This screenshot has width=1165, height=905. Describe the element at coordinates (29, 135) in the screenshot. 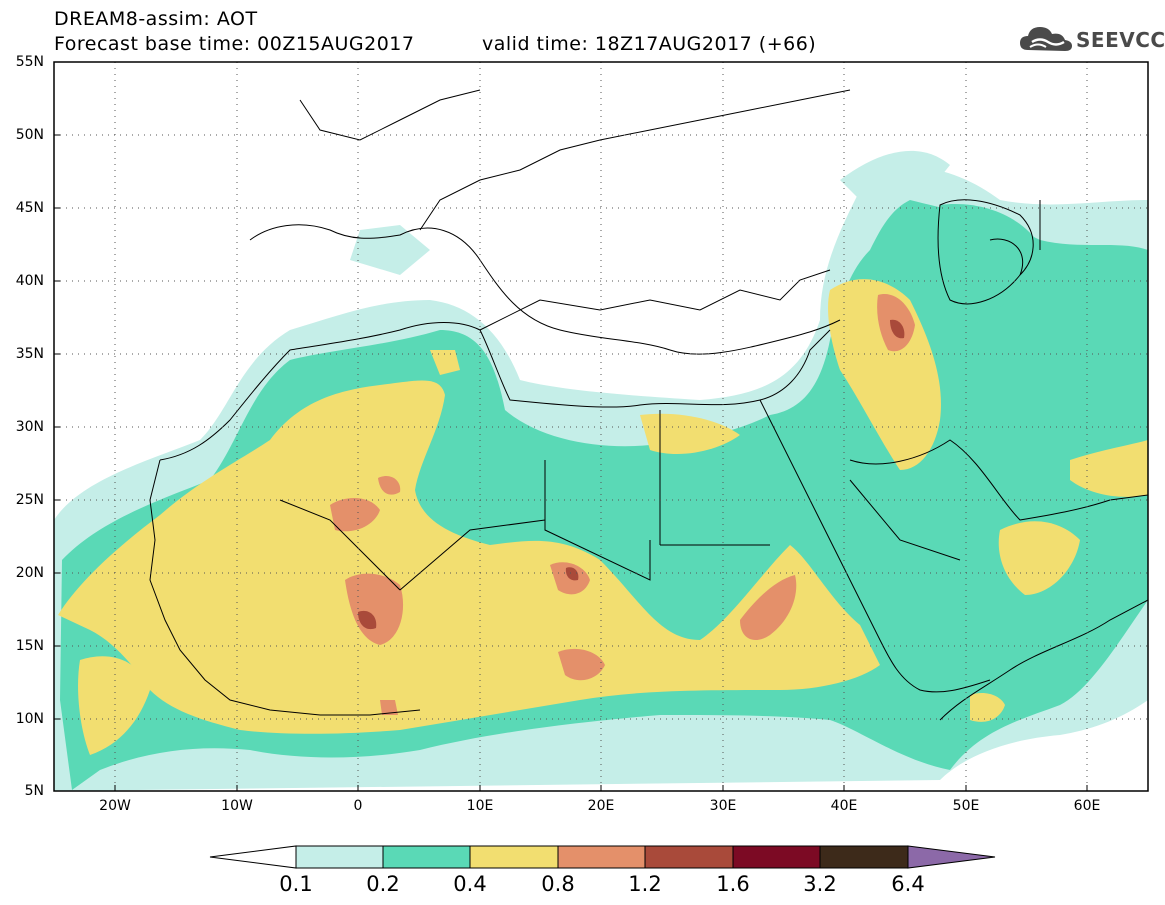

I see `lat-label: 50N` at that location.